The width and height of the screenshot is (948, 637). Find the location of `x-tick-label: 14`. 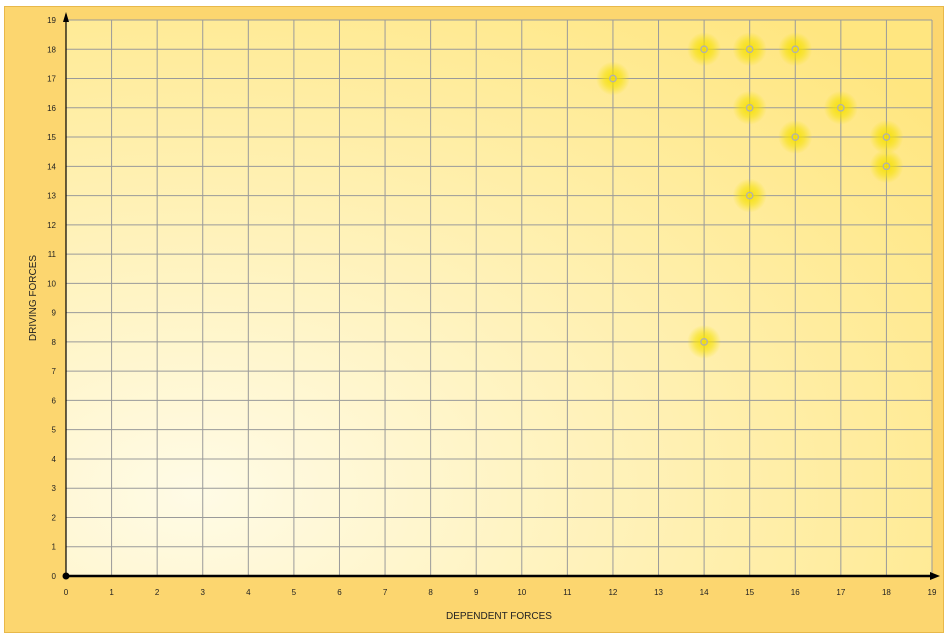

x-tick-label: 14 is located at coordinates (704, 592).